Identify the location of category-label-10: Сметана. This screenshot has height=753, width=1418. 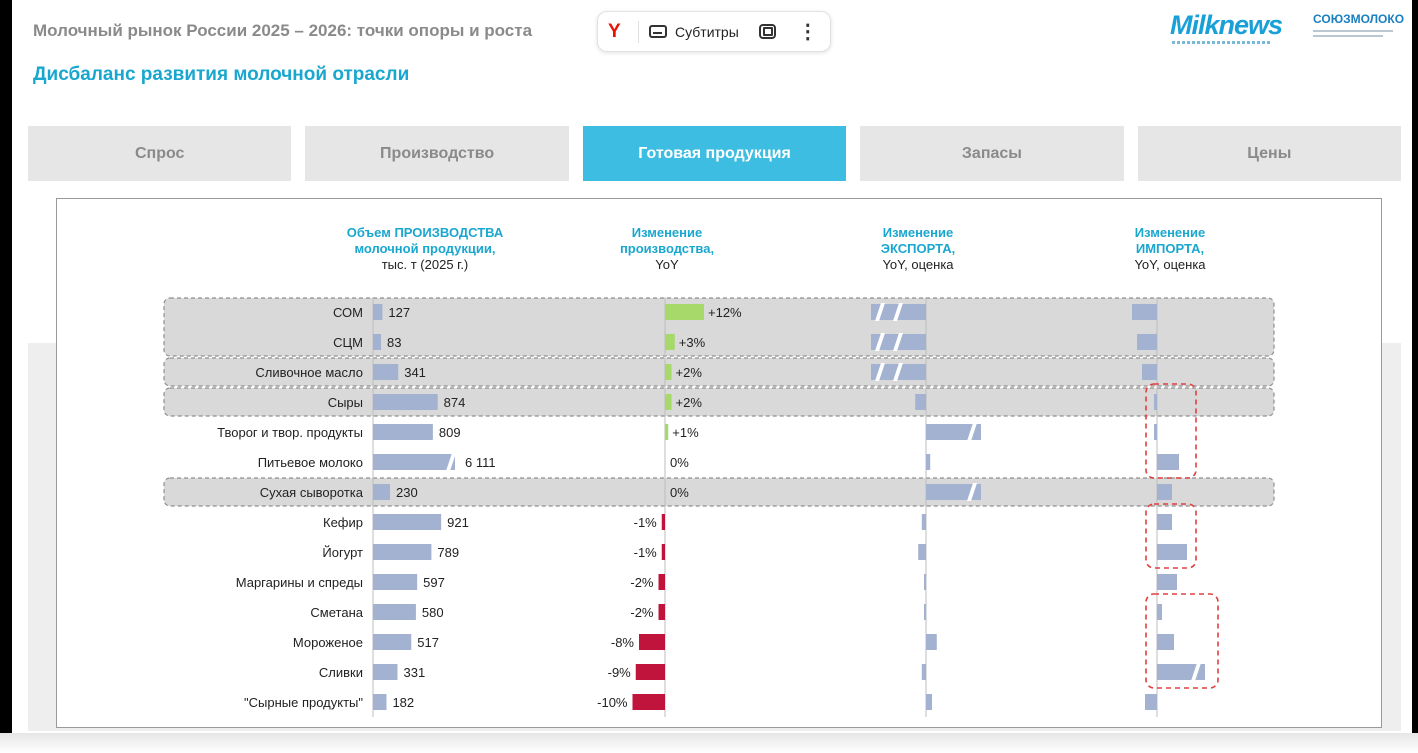
(336, 612).